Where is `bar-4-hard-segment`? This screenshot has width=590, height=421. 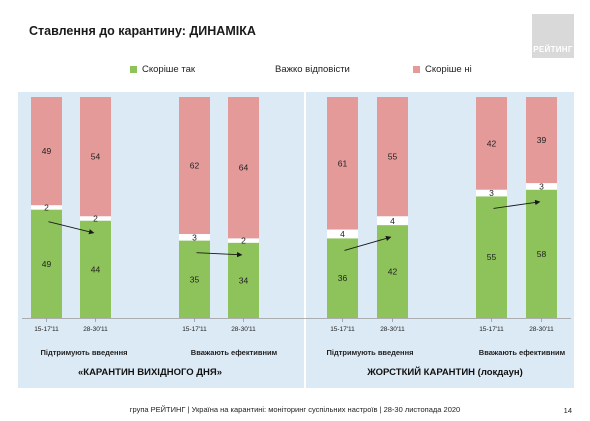
bar-4-hard-segment is located at coordinates (243, 240).